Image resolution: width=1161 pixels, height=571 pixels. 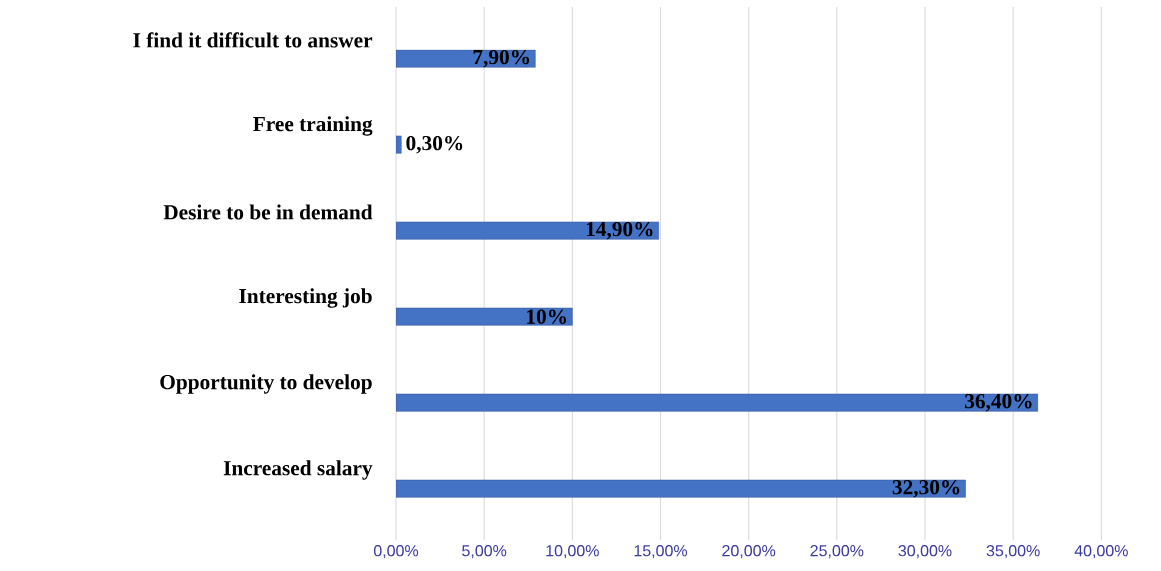 What do you see at coordinates (1013, 552) in the screenshot?
I see `x-tick-label: 35,00%` at bounding box center [1013, 552].